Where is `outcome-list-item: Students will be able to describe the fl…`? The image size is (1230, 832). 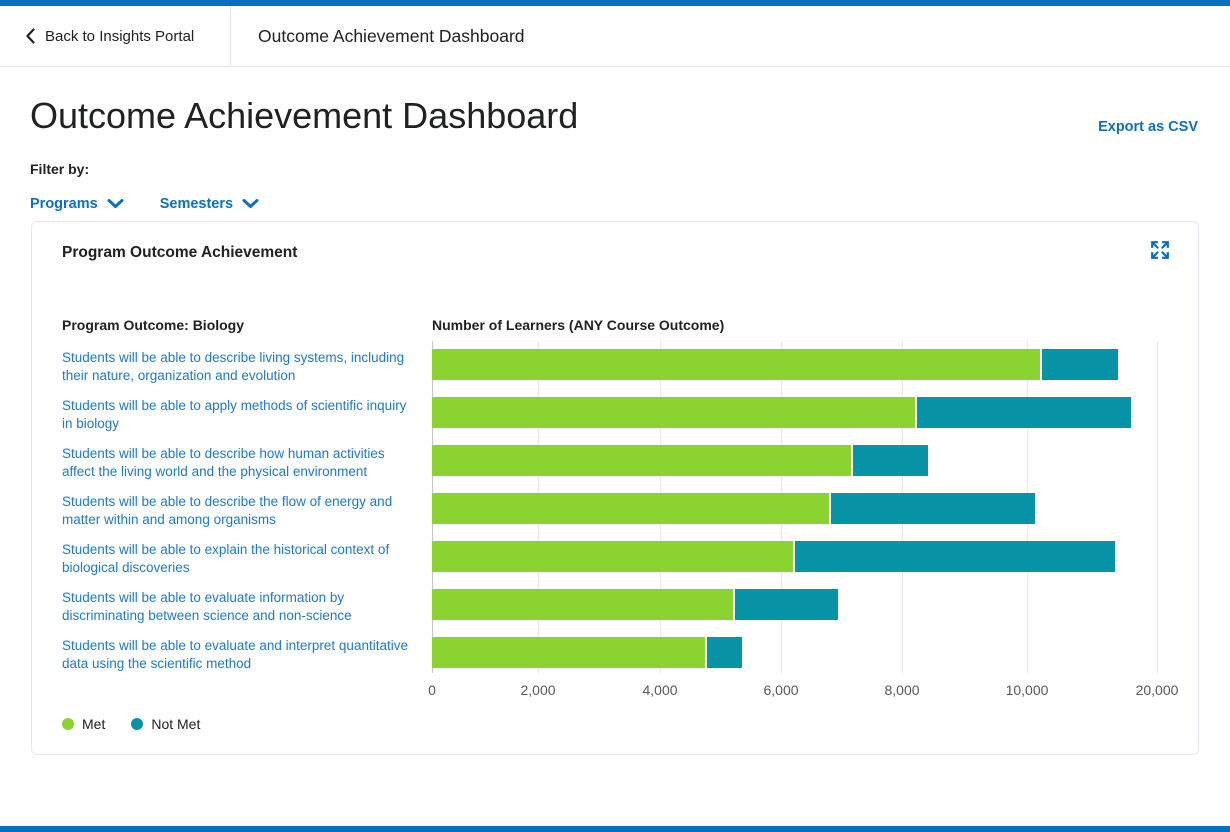
outcome-list-item: Students will be able to describe the fl… is located at coordinates (239, 517).